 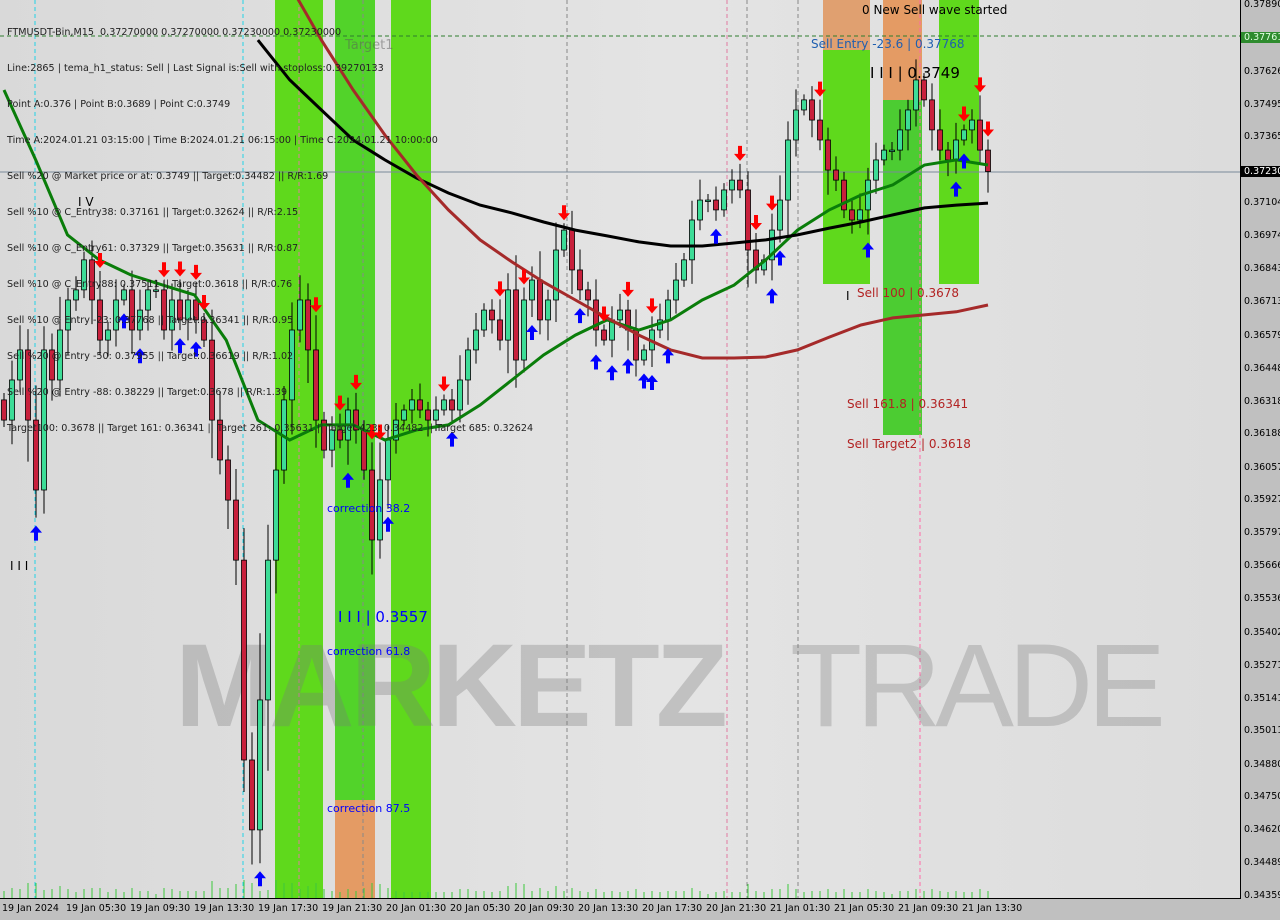 What do you see at coordinates (369, 508) in the screenshot?
I see `correction-38-label: correction 38.2` at bounding box center [369, 508].